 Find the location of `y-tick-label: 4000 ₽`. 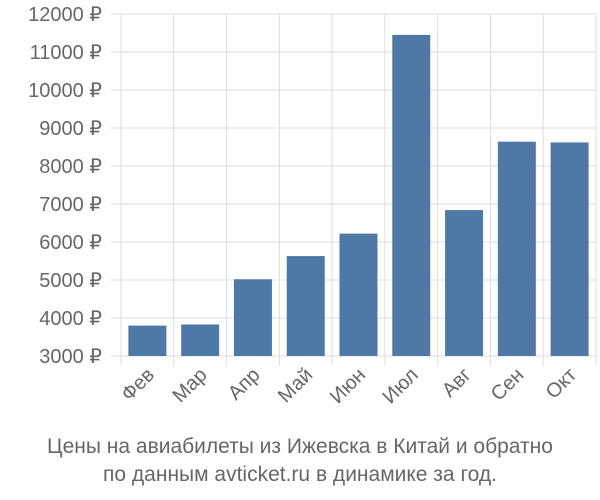

y-tick-label: 4000 ₽ is located at coordinates (70, 319).